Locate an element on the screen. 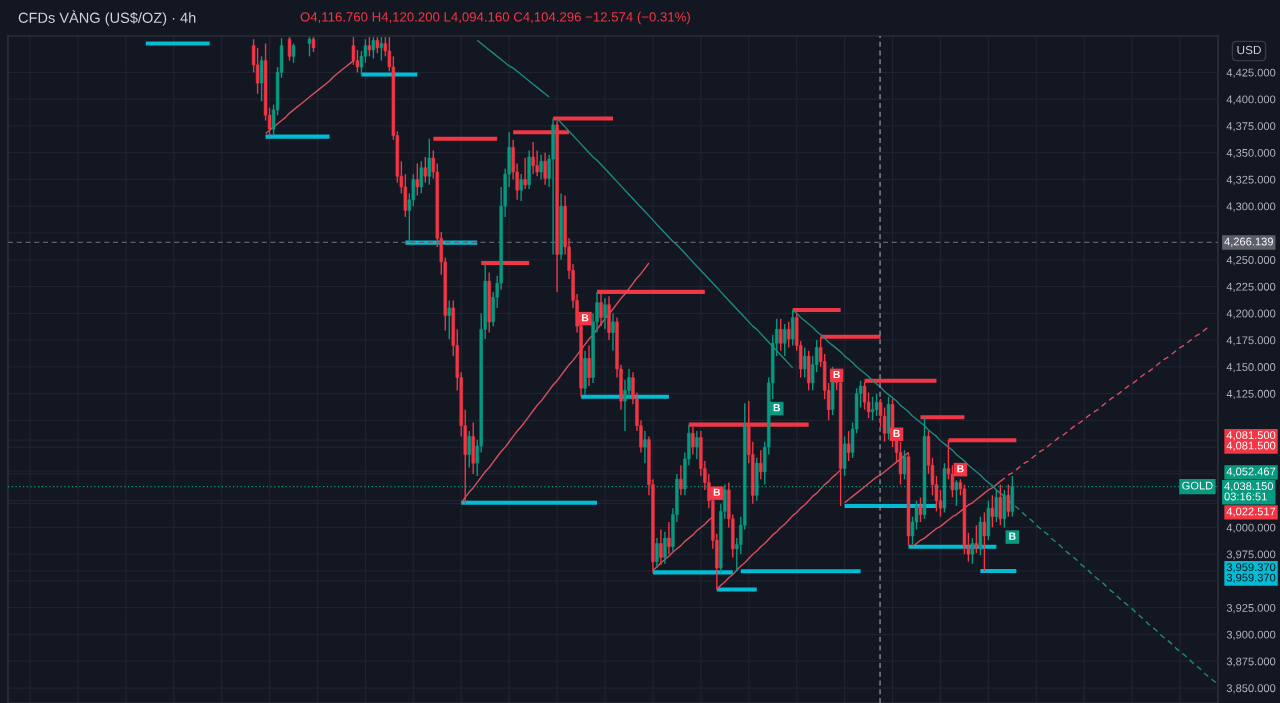  y-tick-label: 3,875.000 is located at coordinates (1251, 662).